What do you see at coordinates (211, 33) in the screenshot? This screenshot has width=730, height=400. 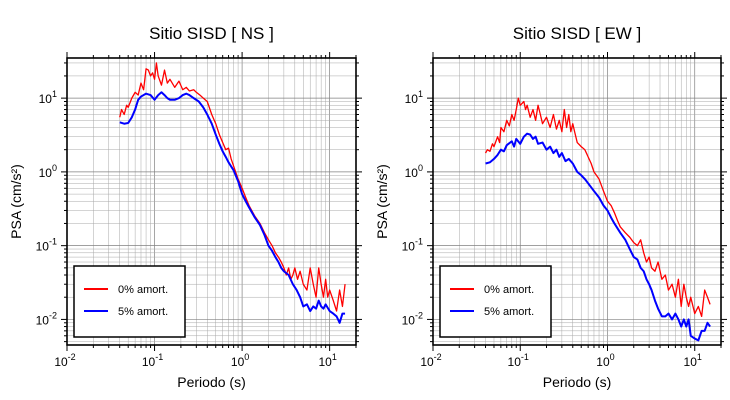 I see `chart-title: Sitio SISD [ NS ]` at bounding box center [211, 33].